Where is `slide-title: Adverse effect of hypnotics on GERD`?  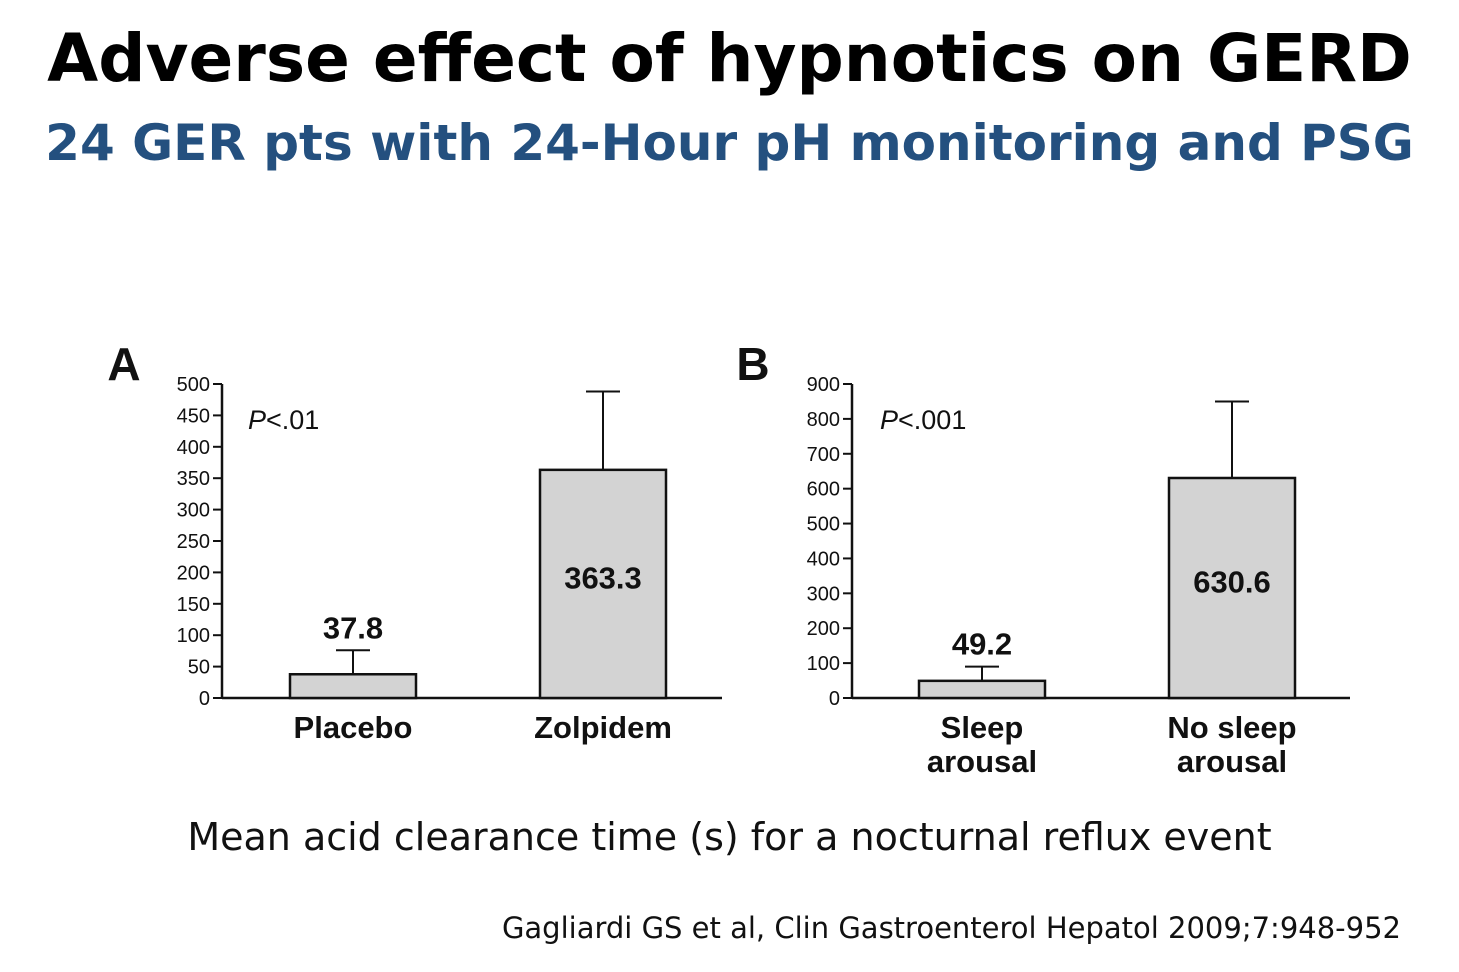
slide-title: Adverse effect of hypnotics on GERD is located at coordinates (729, 58).